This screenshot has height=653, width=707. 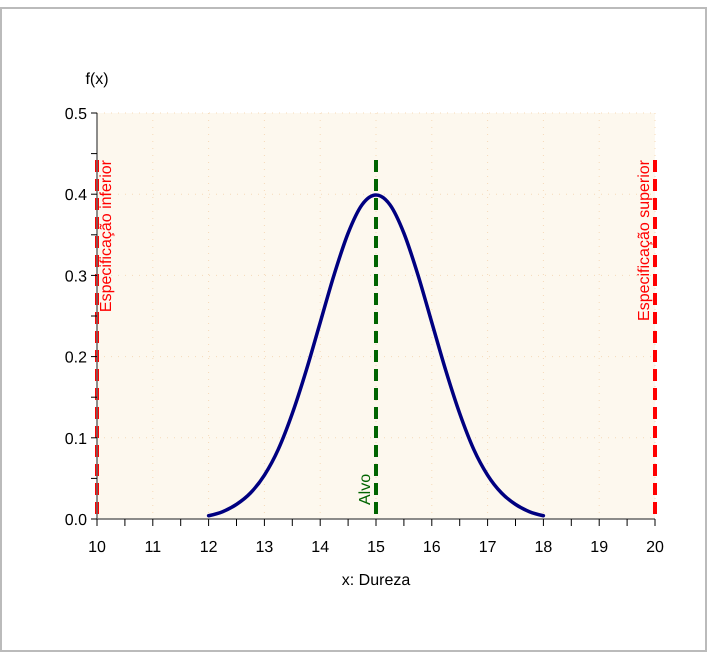 I want to click on y-tick-label: 0.5, so click(x=76, y=114).